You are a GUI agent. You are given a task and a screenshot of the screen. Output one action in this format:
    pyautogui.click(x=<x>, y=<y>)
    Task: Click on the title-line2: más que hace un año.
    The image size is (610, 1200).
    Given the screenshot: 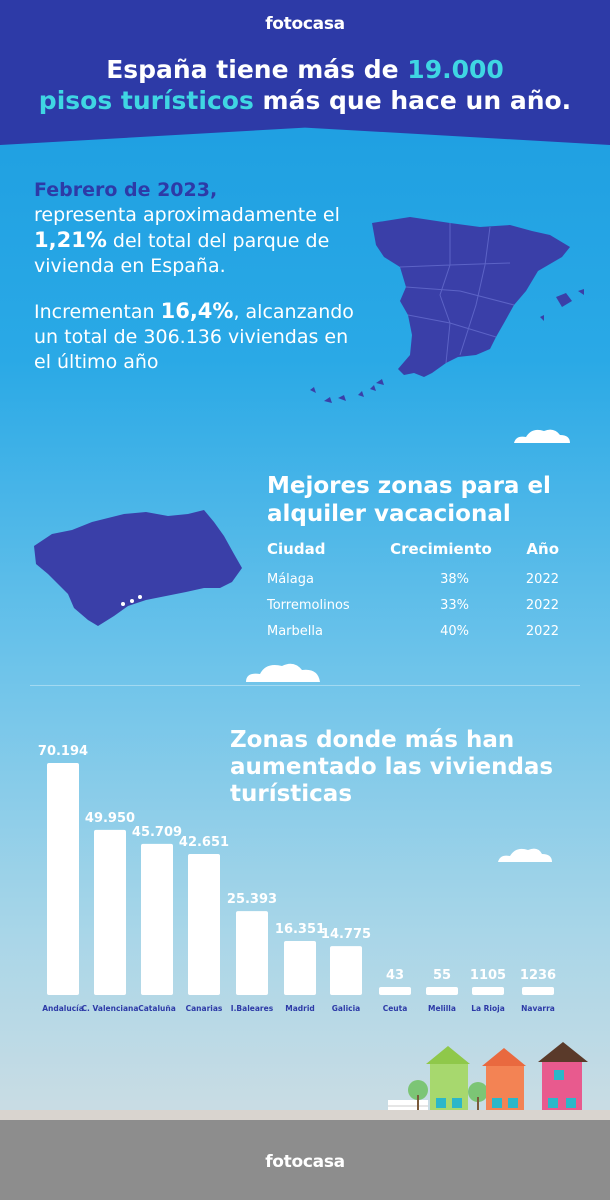 What is the action you would take?
    pyautogui.click(x=412, y=100)
    